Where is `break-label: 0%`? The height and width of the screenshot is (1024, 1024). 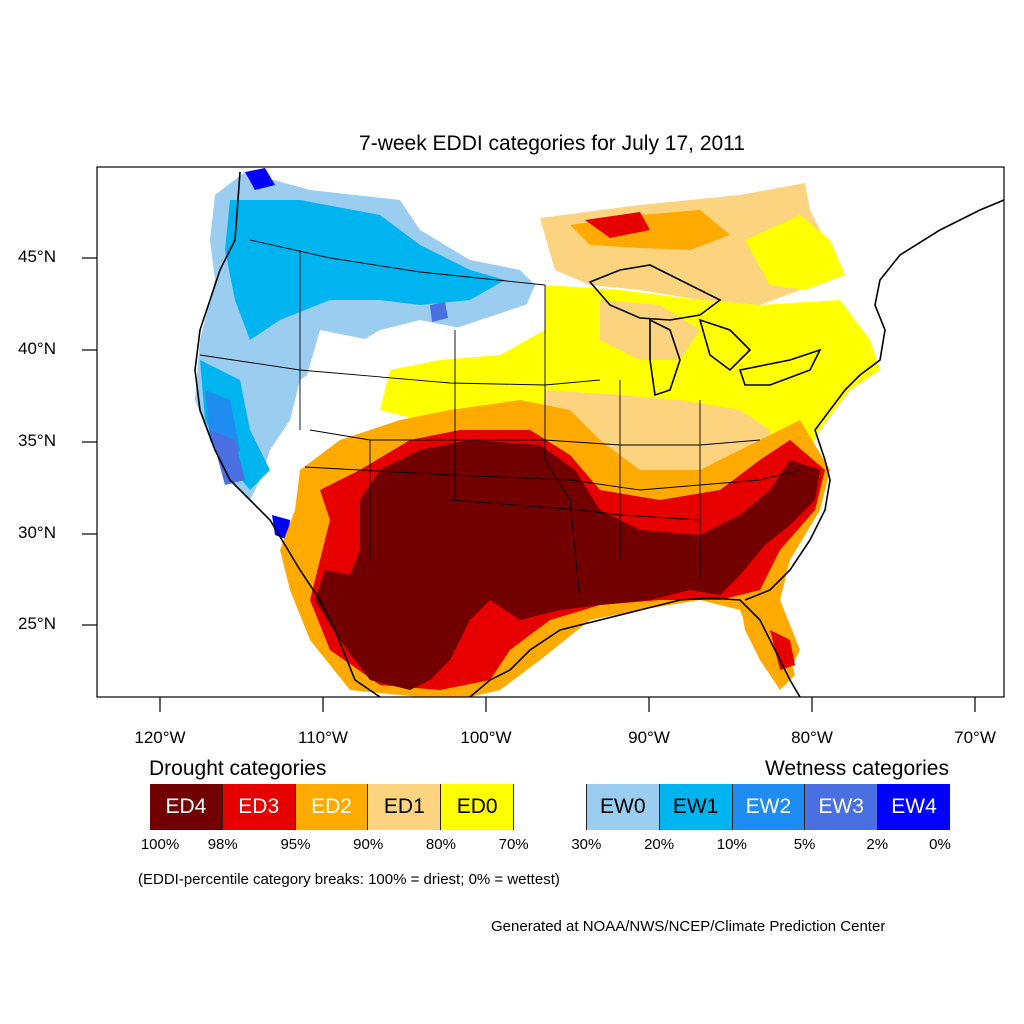
break-label: 0% is located at coordinates (940, 844).